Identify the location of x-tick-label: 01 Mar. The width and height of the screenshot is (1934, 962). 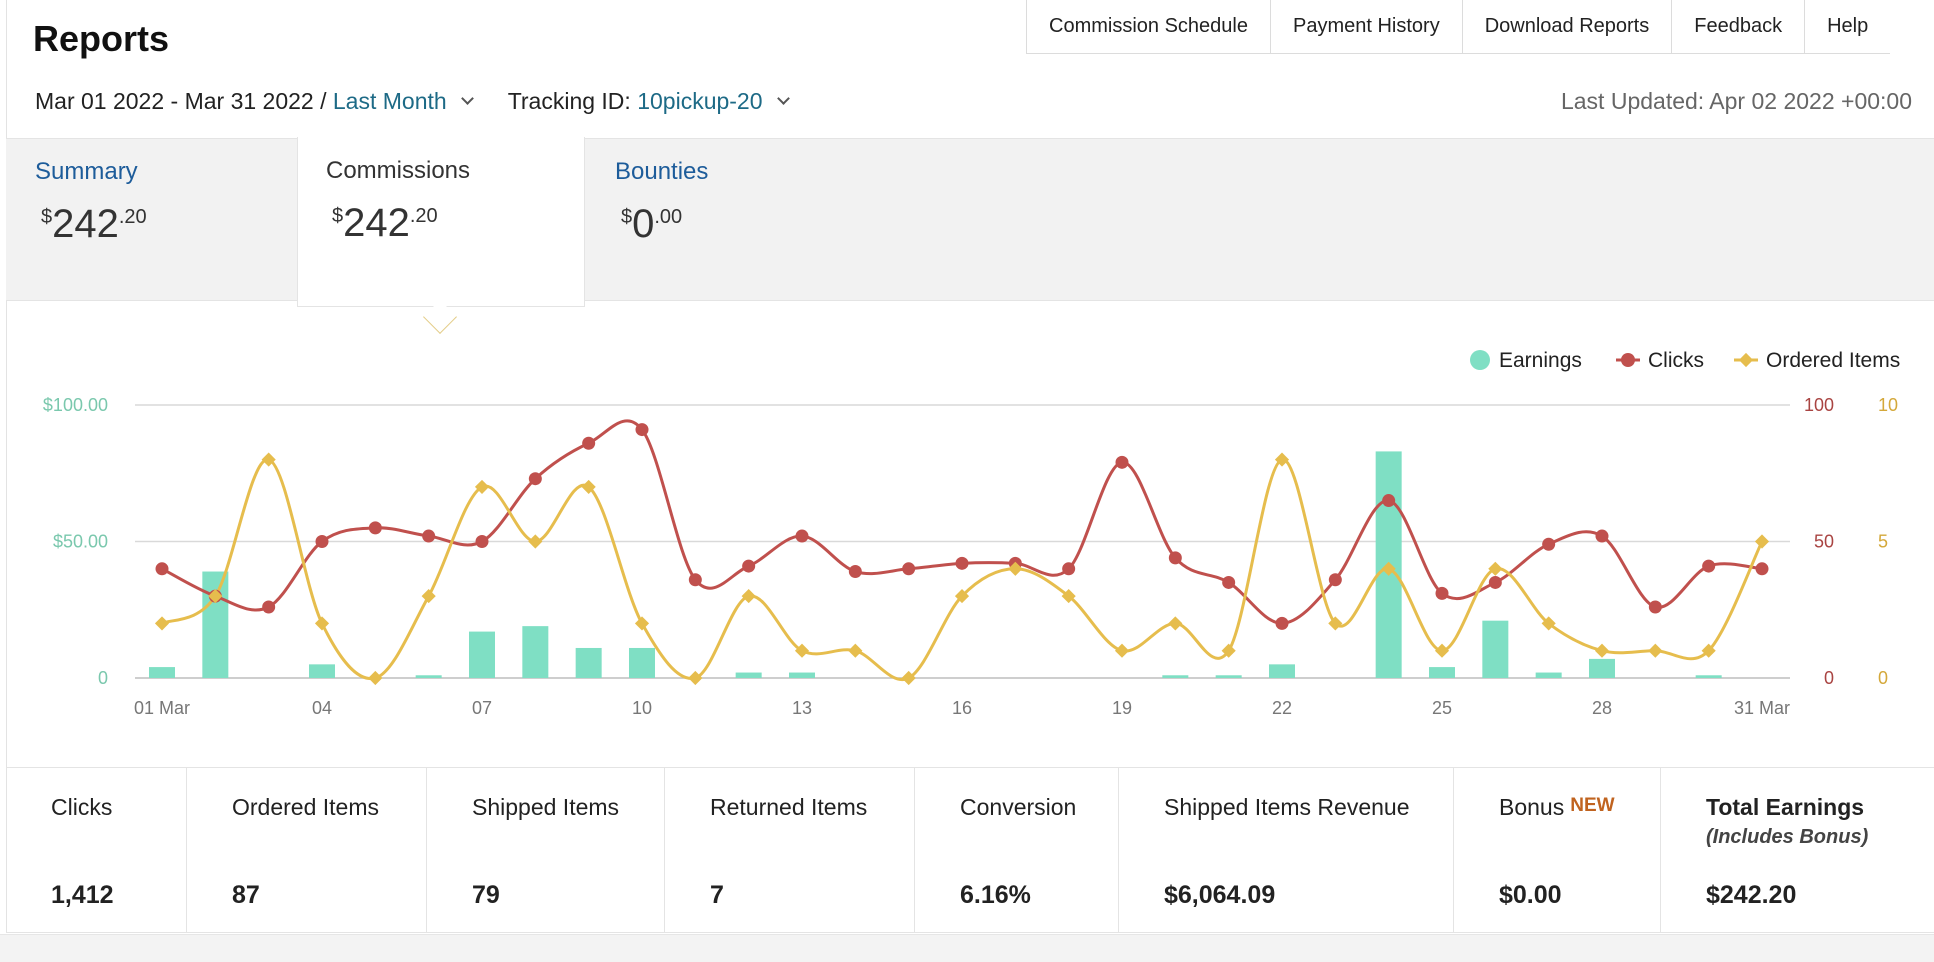
(162, 708).